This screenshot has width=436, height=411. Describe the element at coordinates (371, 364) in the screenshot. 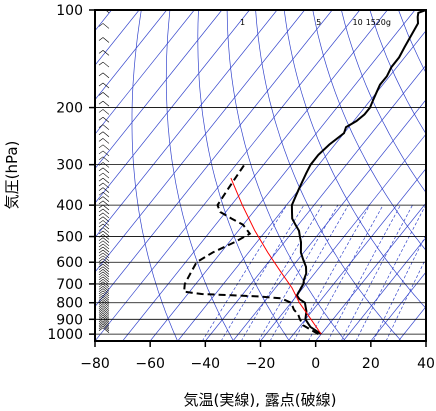

I see `x-tick-label: 20` at that location.